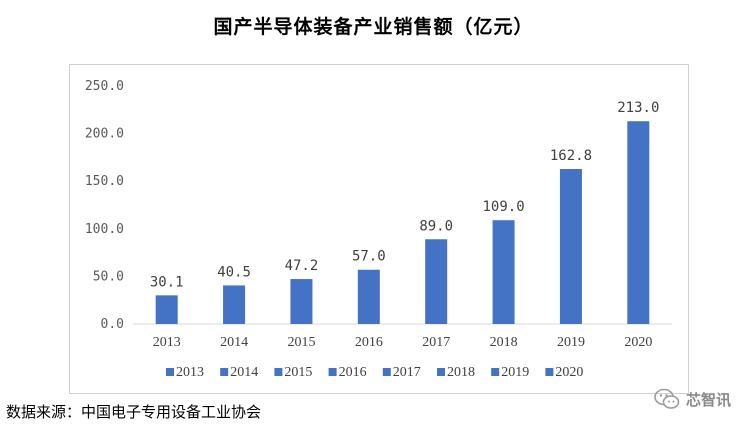 This screenshot has height=431, width=747. Describe the element at coordinates (104, 86) in the screenshot. I see `y-tick-label: 250.0` at that location.